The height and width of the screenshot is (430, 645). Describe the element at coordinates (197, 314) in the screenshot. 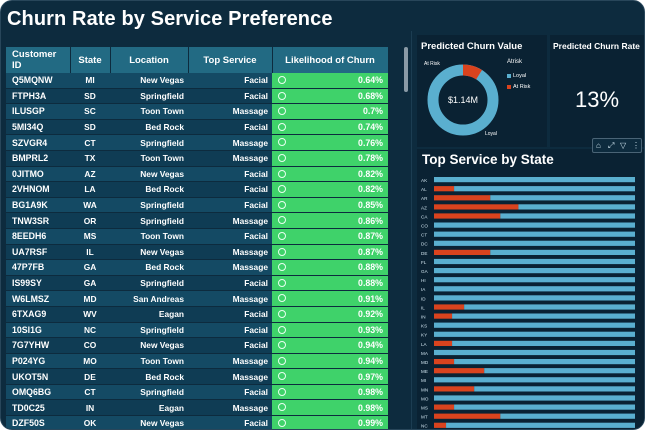

I see `table-row: 6TXAG9 WV Eagan Facial 0.92%` at that location.